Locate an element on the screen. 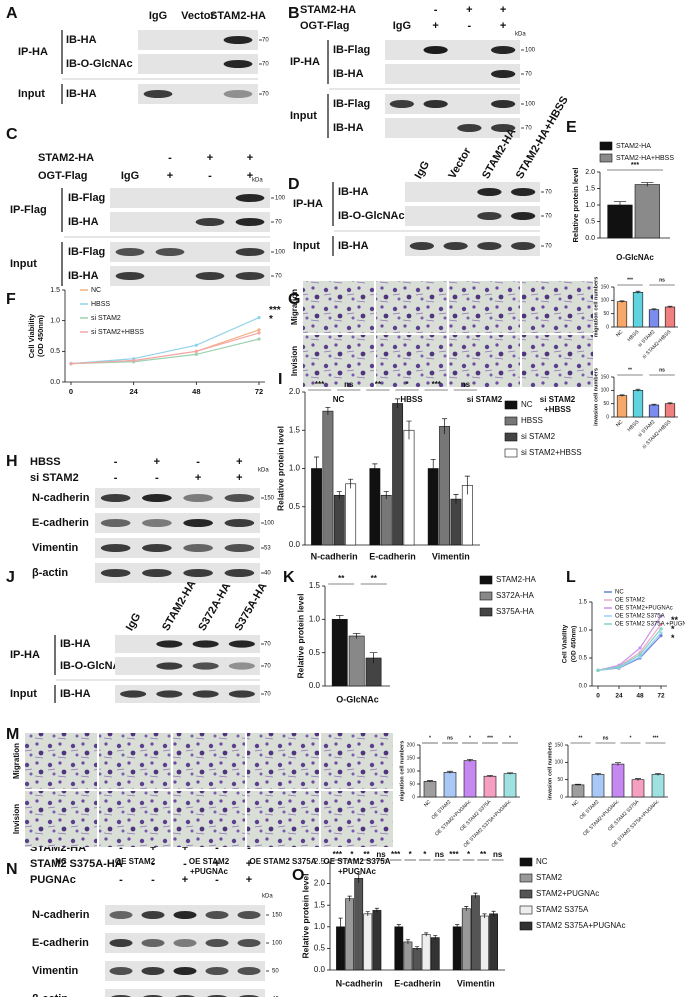 The width and height of the screenshot is (685, 997). y-tick-label: 1.5 is located at coordinates (583, 603).